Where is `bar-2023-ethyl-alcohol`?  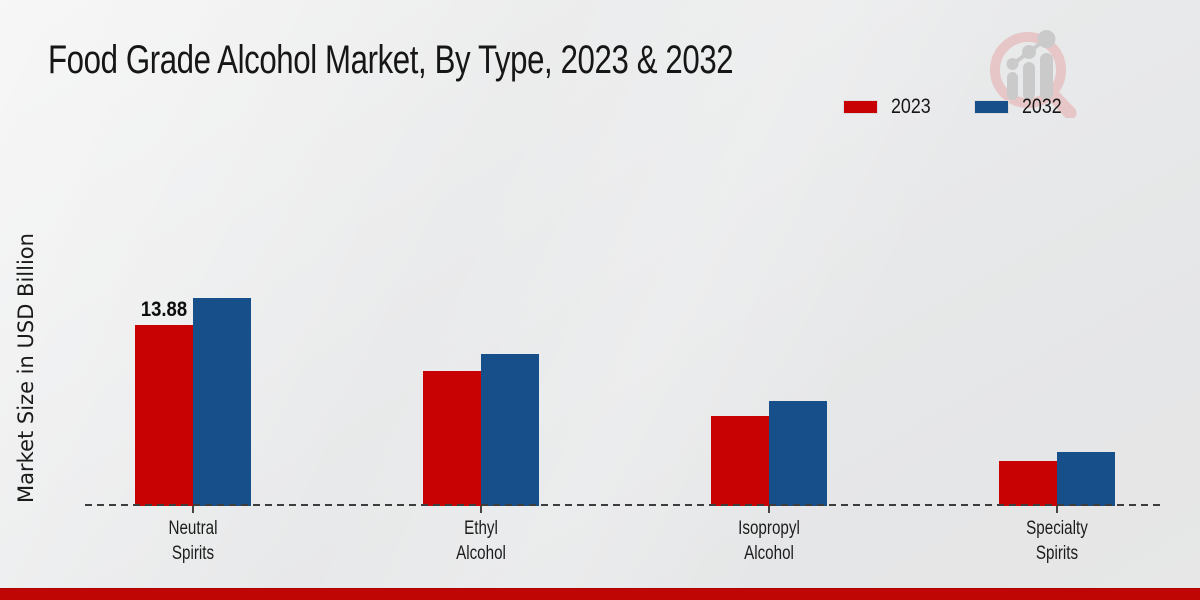 bar-2023-ethyl-alcohol is located at coordinates (452, 438).